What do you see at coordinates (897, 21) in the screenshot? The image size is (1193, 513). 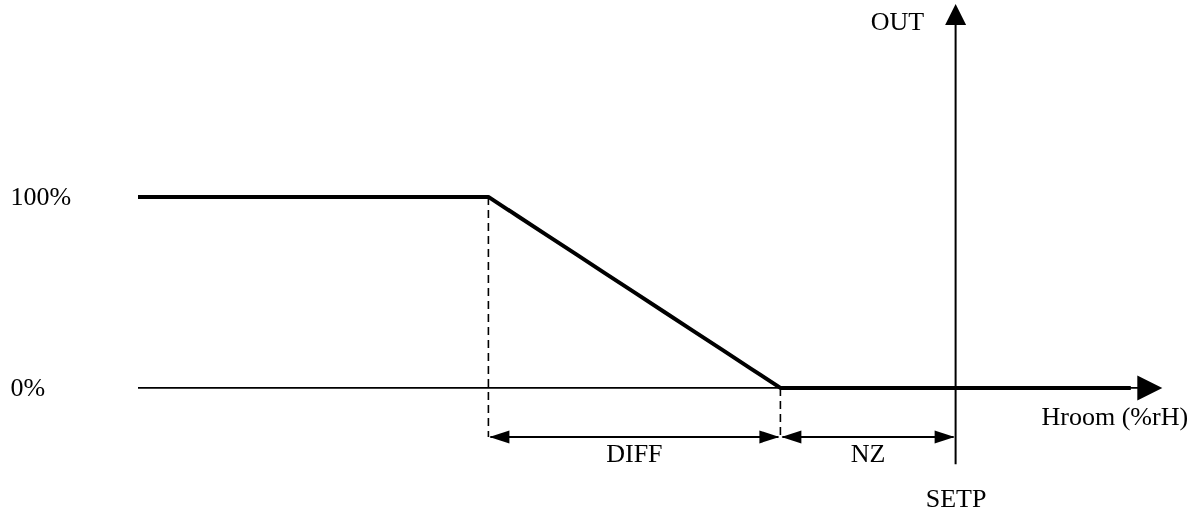 I see `y-axis-title: OUT` at bounding box center [897, 21].